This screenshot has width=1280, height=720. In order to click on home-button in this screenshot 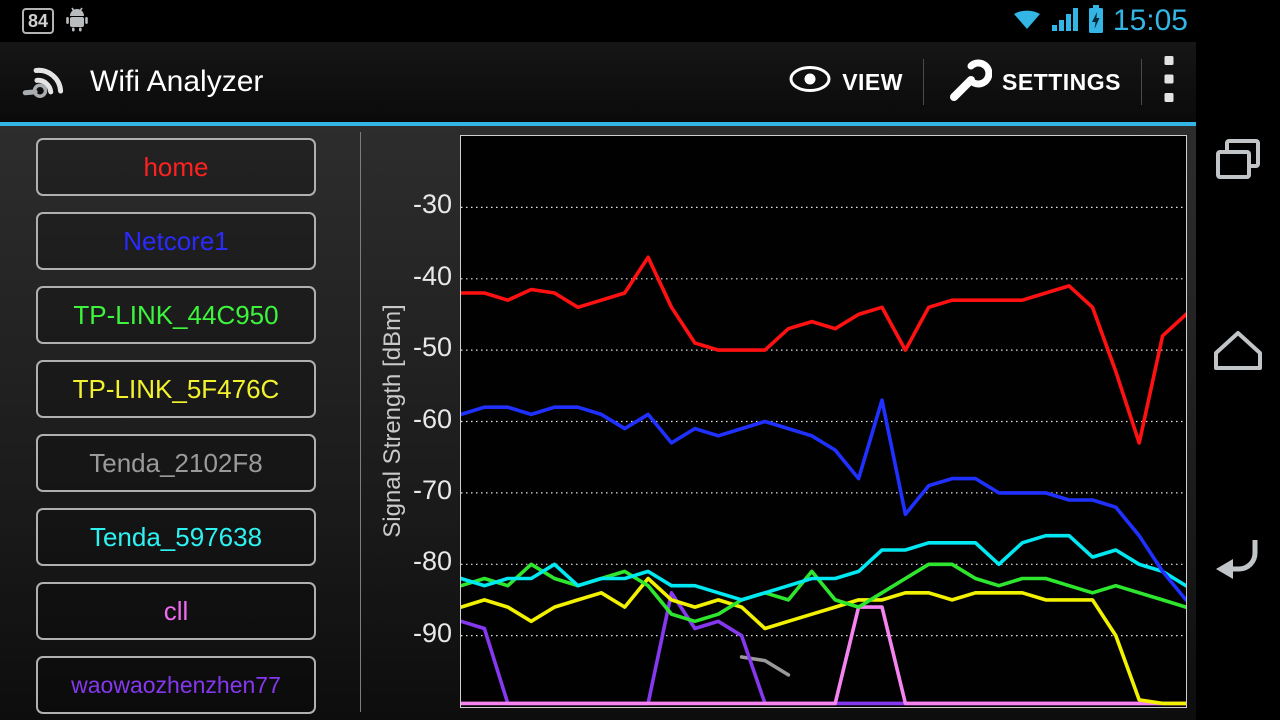, I will do `click(1238, 352)`.